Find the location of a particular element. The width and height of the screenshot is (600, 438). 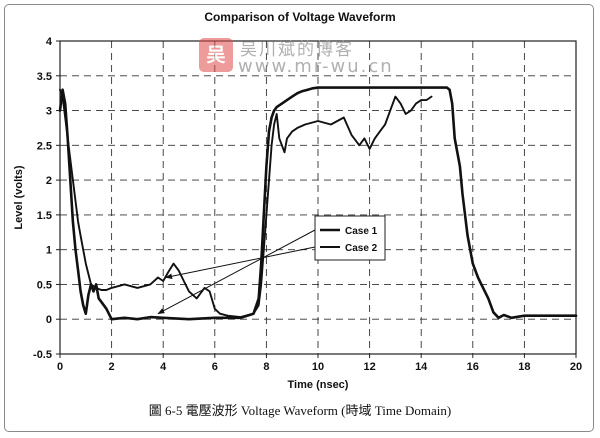

x-tick-label: 6 is located at coordinates (215, 367).